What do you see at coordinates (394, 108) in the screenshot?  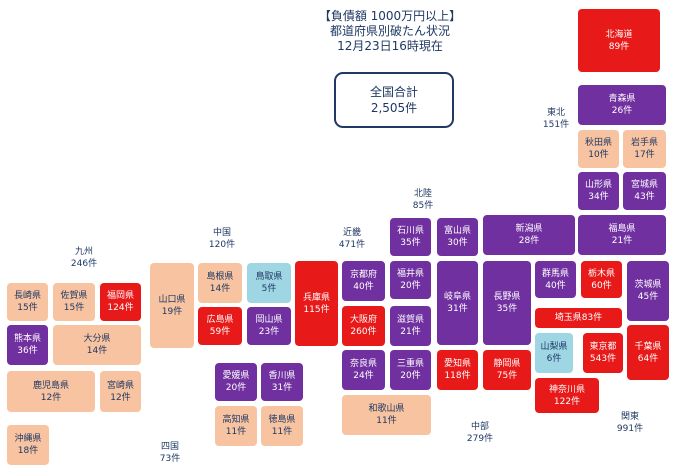 I see `national-total-value: 2,505件` at bounding box center [394, 108].